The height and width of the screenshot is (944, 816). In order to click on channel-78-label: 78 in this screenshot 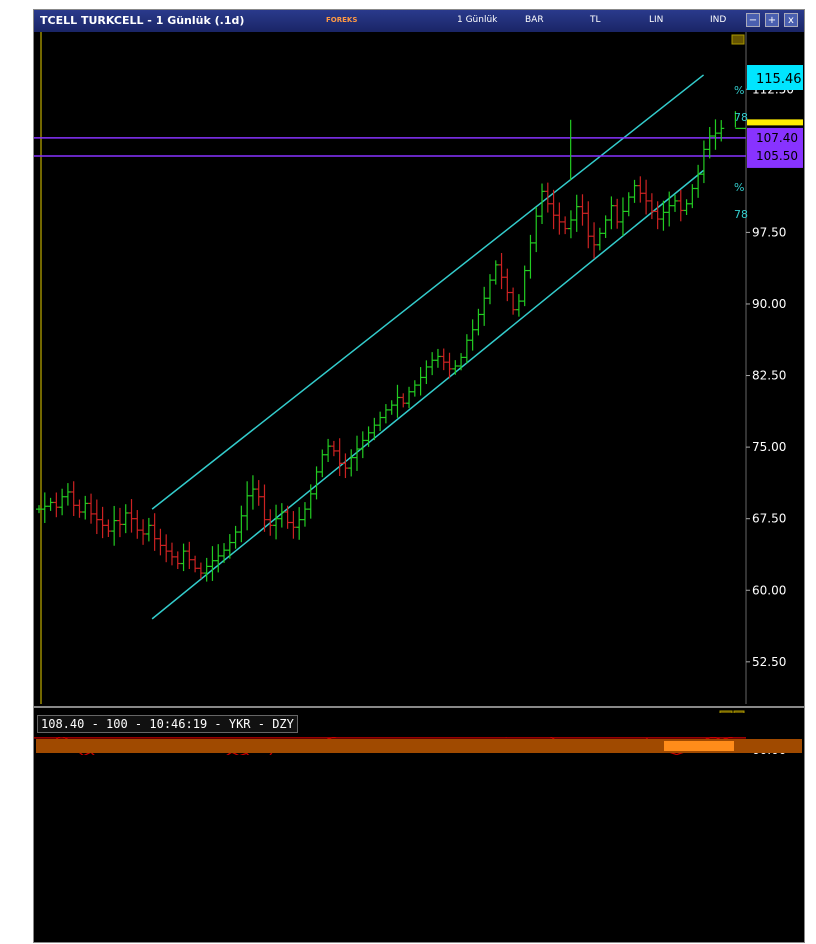, I will do `click(741, 214)`.